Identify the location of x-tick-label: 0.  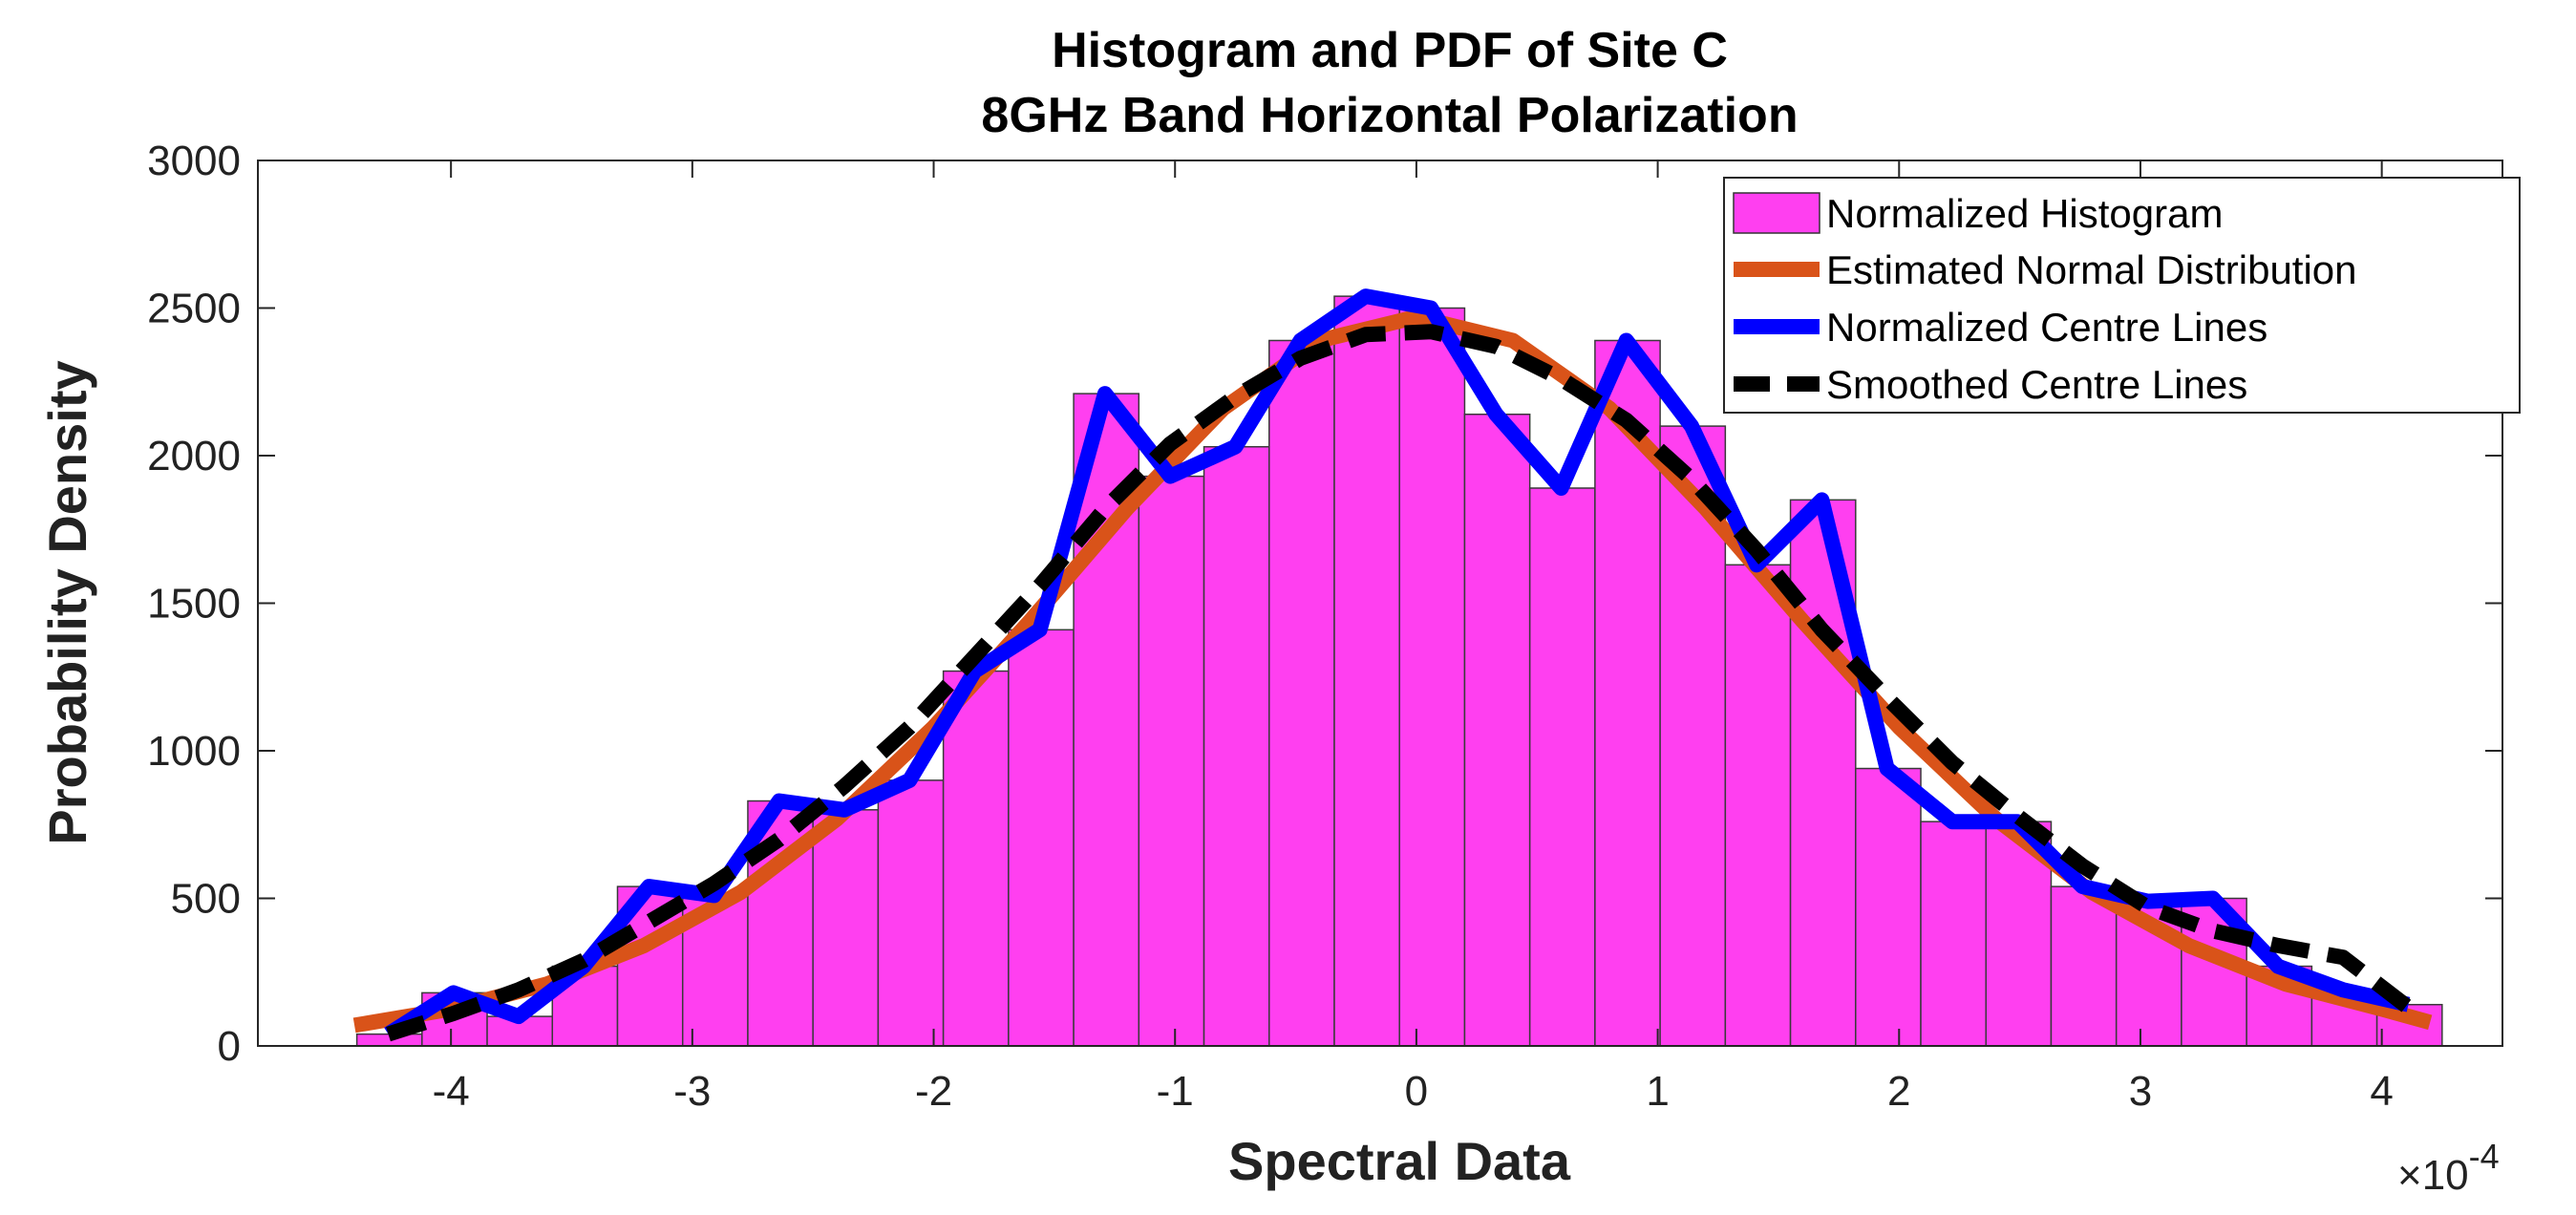
(1417, 1092).